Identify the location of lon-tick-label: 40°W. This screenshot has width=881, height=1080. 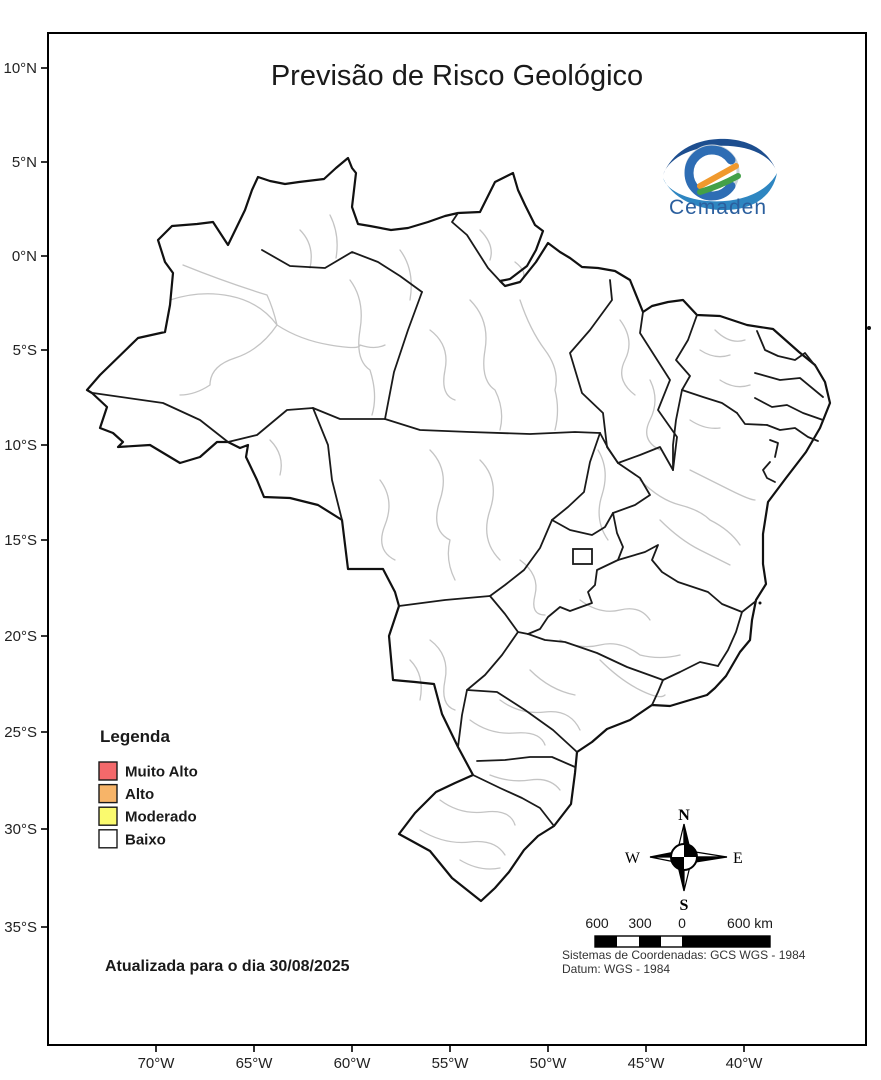
(745, 1063).